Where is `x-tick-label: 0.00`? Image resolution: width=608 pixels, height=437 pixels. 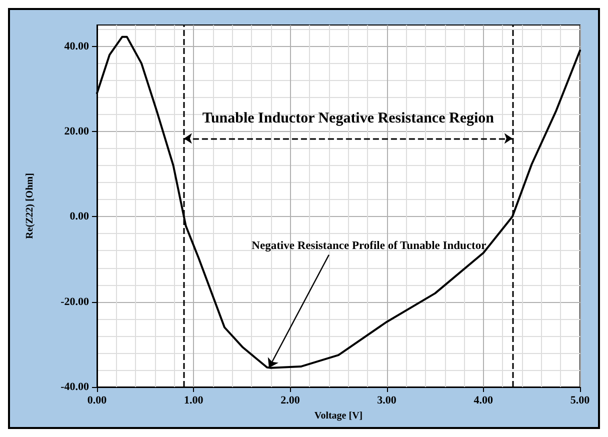
x-tick-label: 0.00 is located at coordinates (97, 400).